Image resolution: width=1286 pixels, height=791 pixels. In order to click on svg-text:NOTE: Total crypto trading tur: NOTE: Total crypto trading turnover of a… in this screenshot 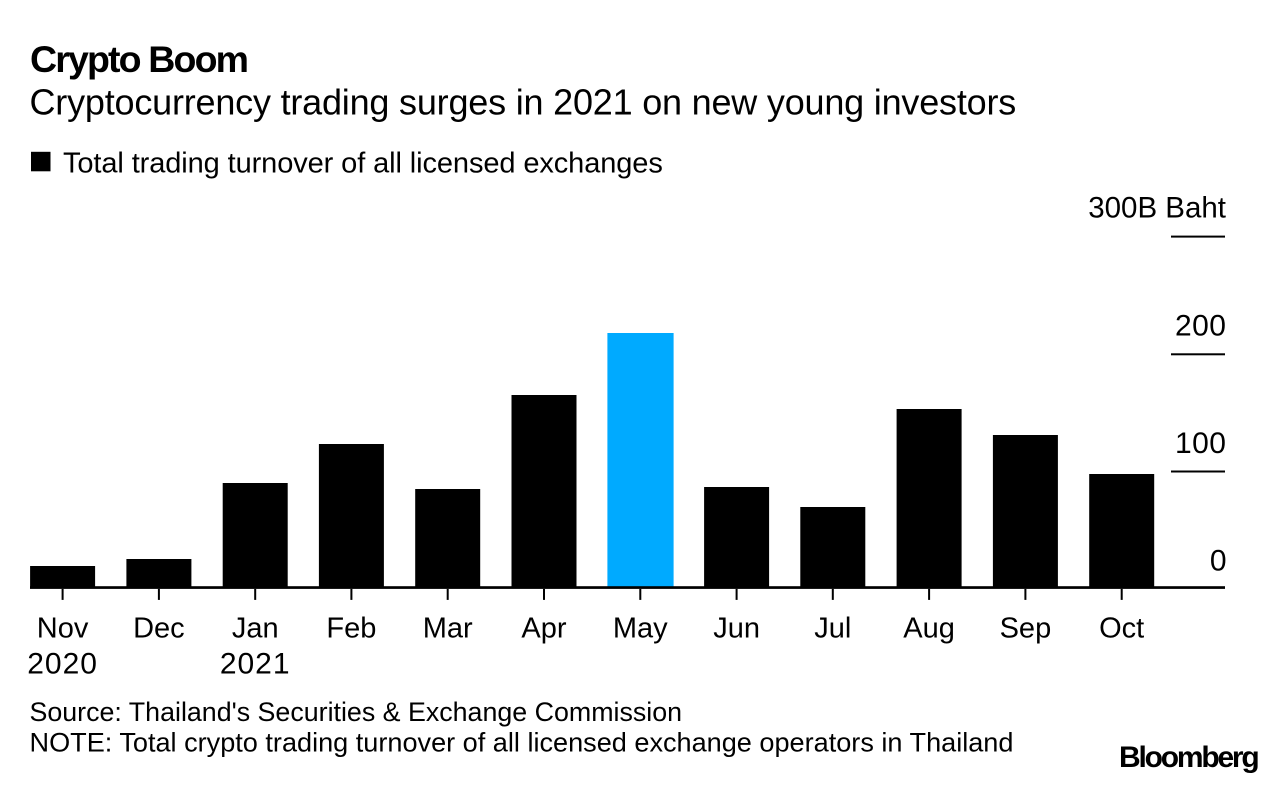, I will do `click(522, 741)`.